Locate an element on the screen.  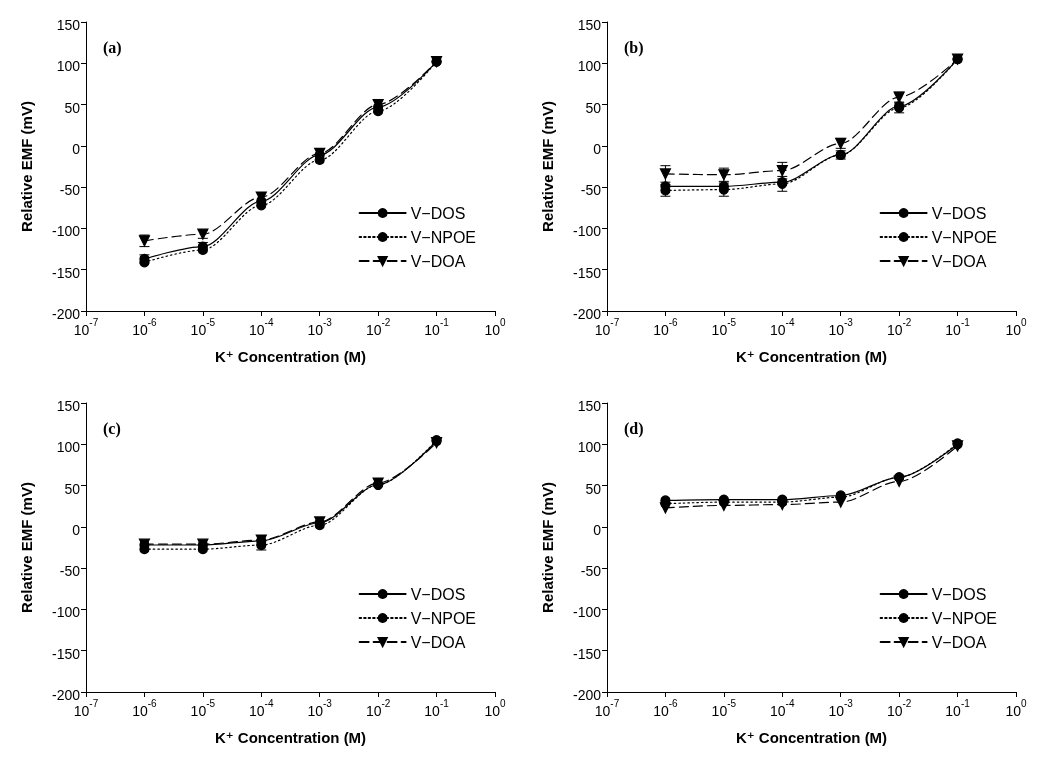
text: (c) is located at coordinates (112, 428).